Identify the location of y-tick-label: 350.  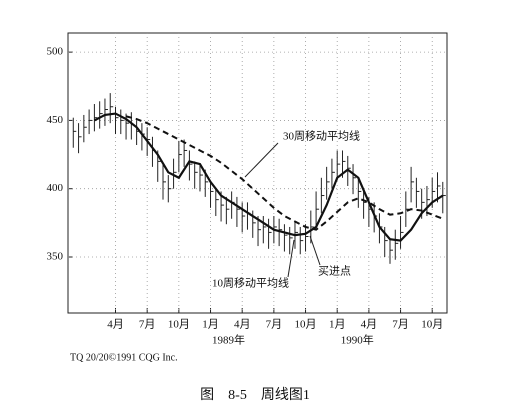
(55, 257).